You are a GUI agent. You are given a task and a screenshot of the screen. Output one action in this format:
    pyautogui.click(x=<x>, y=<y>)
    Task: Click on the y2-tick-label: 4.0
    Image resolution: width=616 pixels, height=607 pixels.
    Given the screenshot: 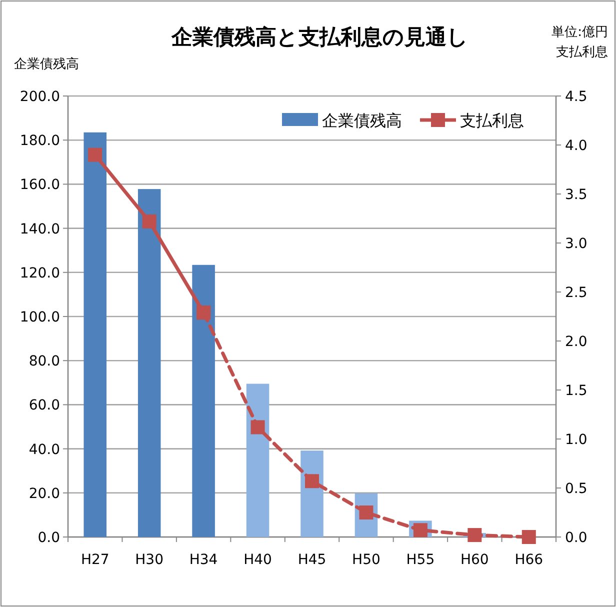 What is the action you would take?
    pyautogui.click(x=576, y=146)
    